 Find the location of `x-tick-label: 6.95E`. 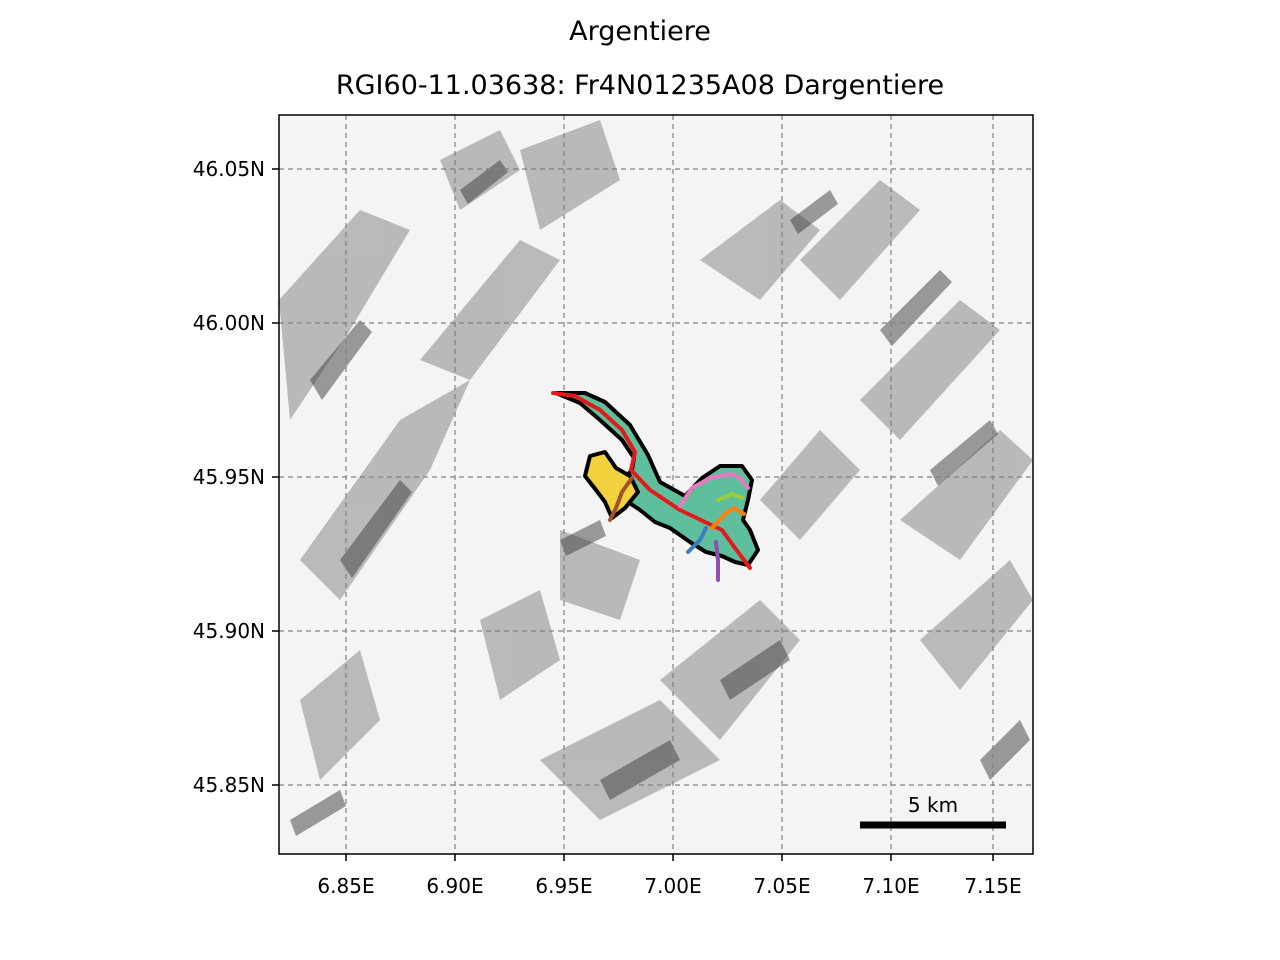

x-tick-label: 6.95E is located at coordinates (563, 886).